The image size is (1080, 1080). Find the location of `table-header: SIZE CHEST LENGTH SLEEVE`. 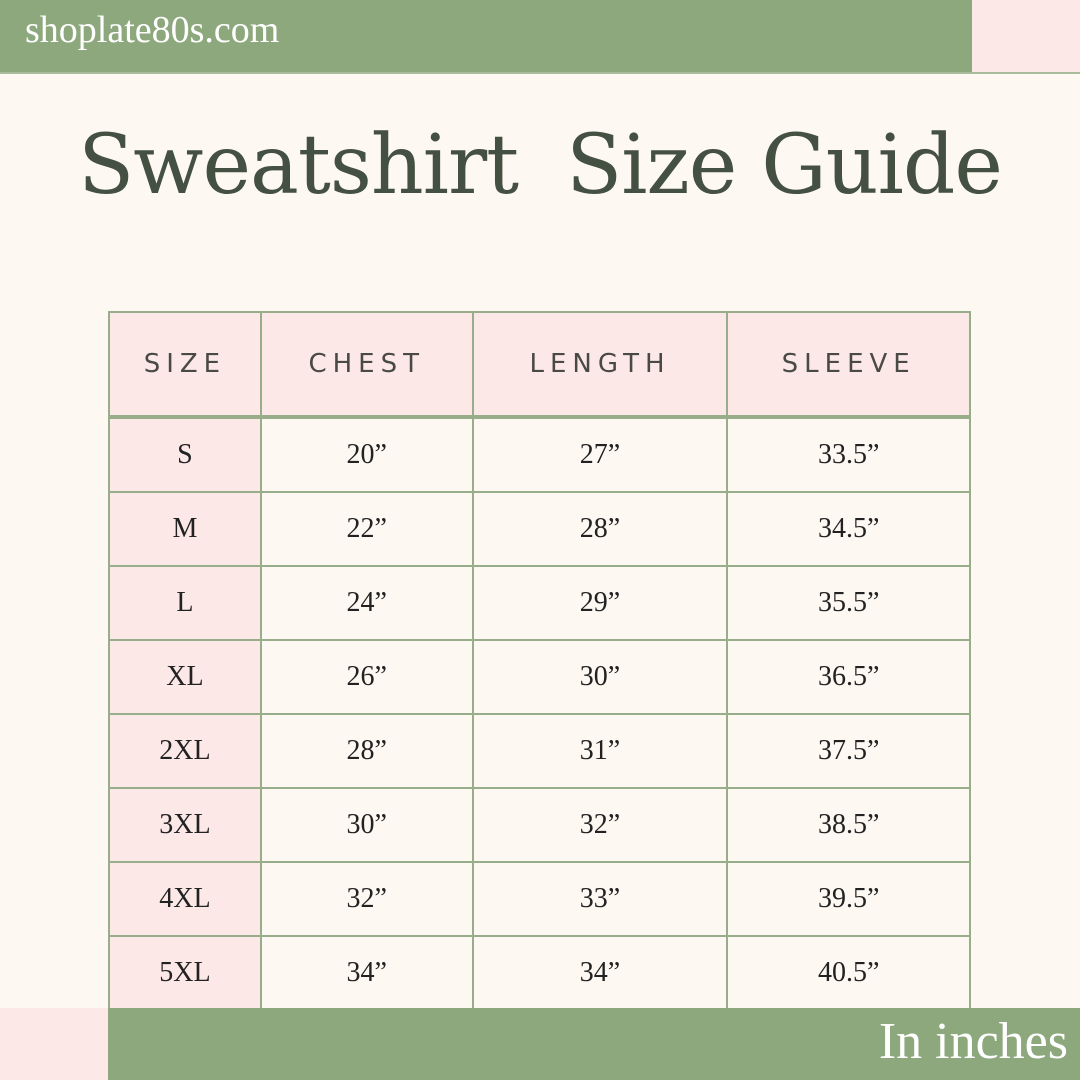

table-header: SIZE CHEST LENGTH SLEEVE is located at coordinates (539, 364).